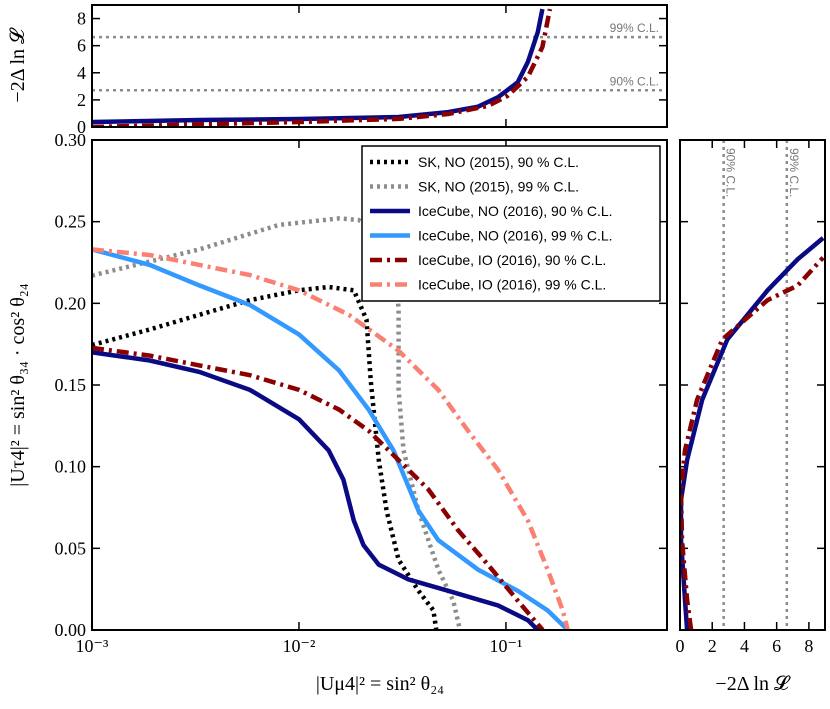  I want to click on y-tick-label: 0.25, so click(71, 222).